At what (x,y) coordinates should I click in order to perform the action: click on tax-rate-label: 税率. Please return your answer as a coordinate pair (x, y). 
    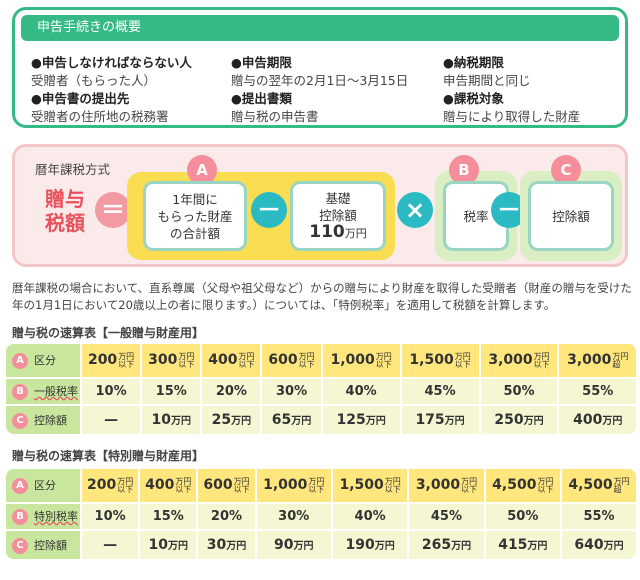
    Looking at the image, I should click on (476, 216).